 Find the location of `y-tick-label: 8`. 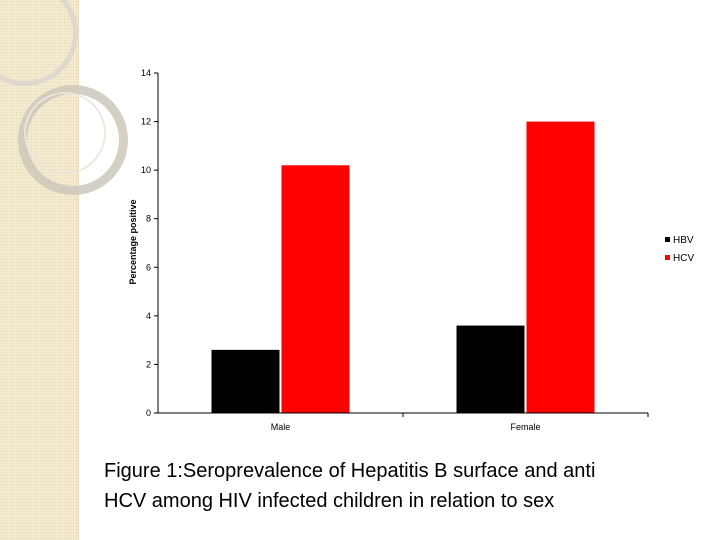

y-tick-label: 8 is located at coordinates (148, 219).